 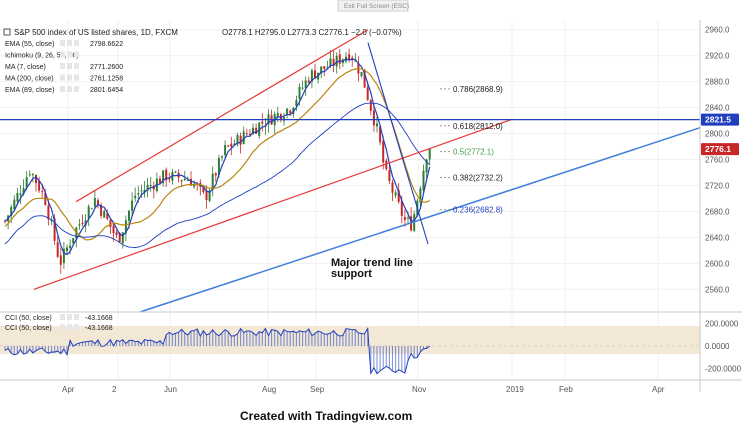 What do you see at coordinates (99, 328) in the screenshot?
I see `cci-legend-value: -43.1668` at bounding box center [99, 328].